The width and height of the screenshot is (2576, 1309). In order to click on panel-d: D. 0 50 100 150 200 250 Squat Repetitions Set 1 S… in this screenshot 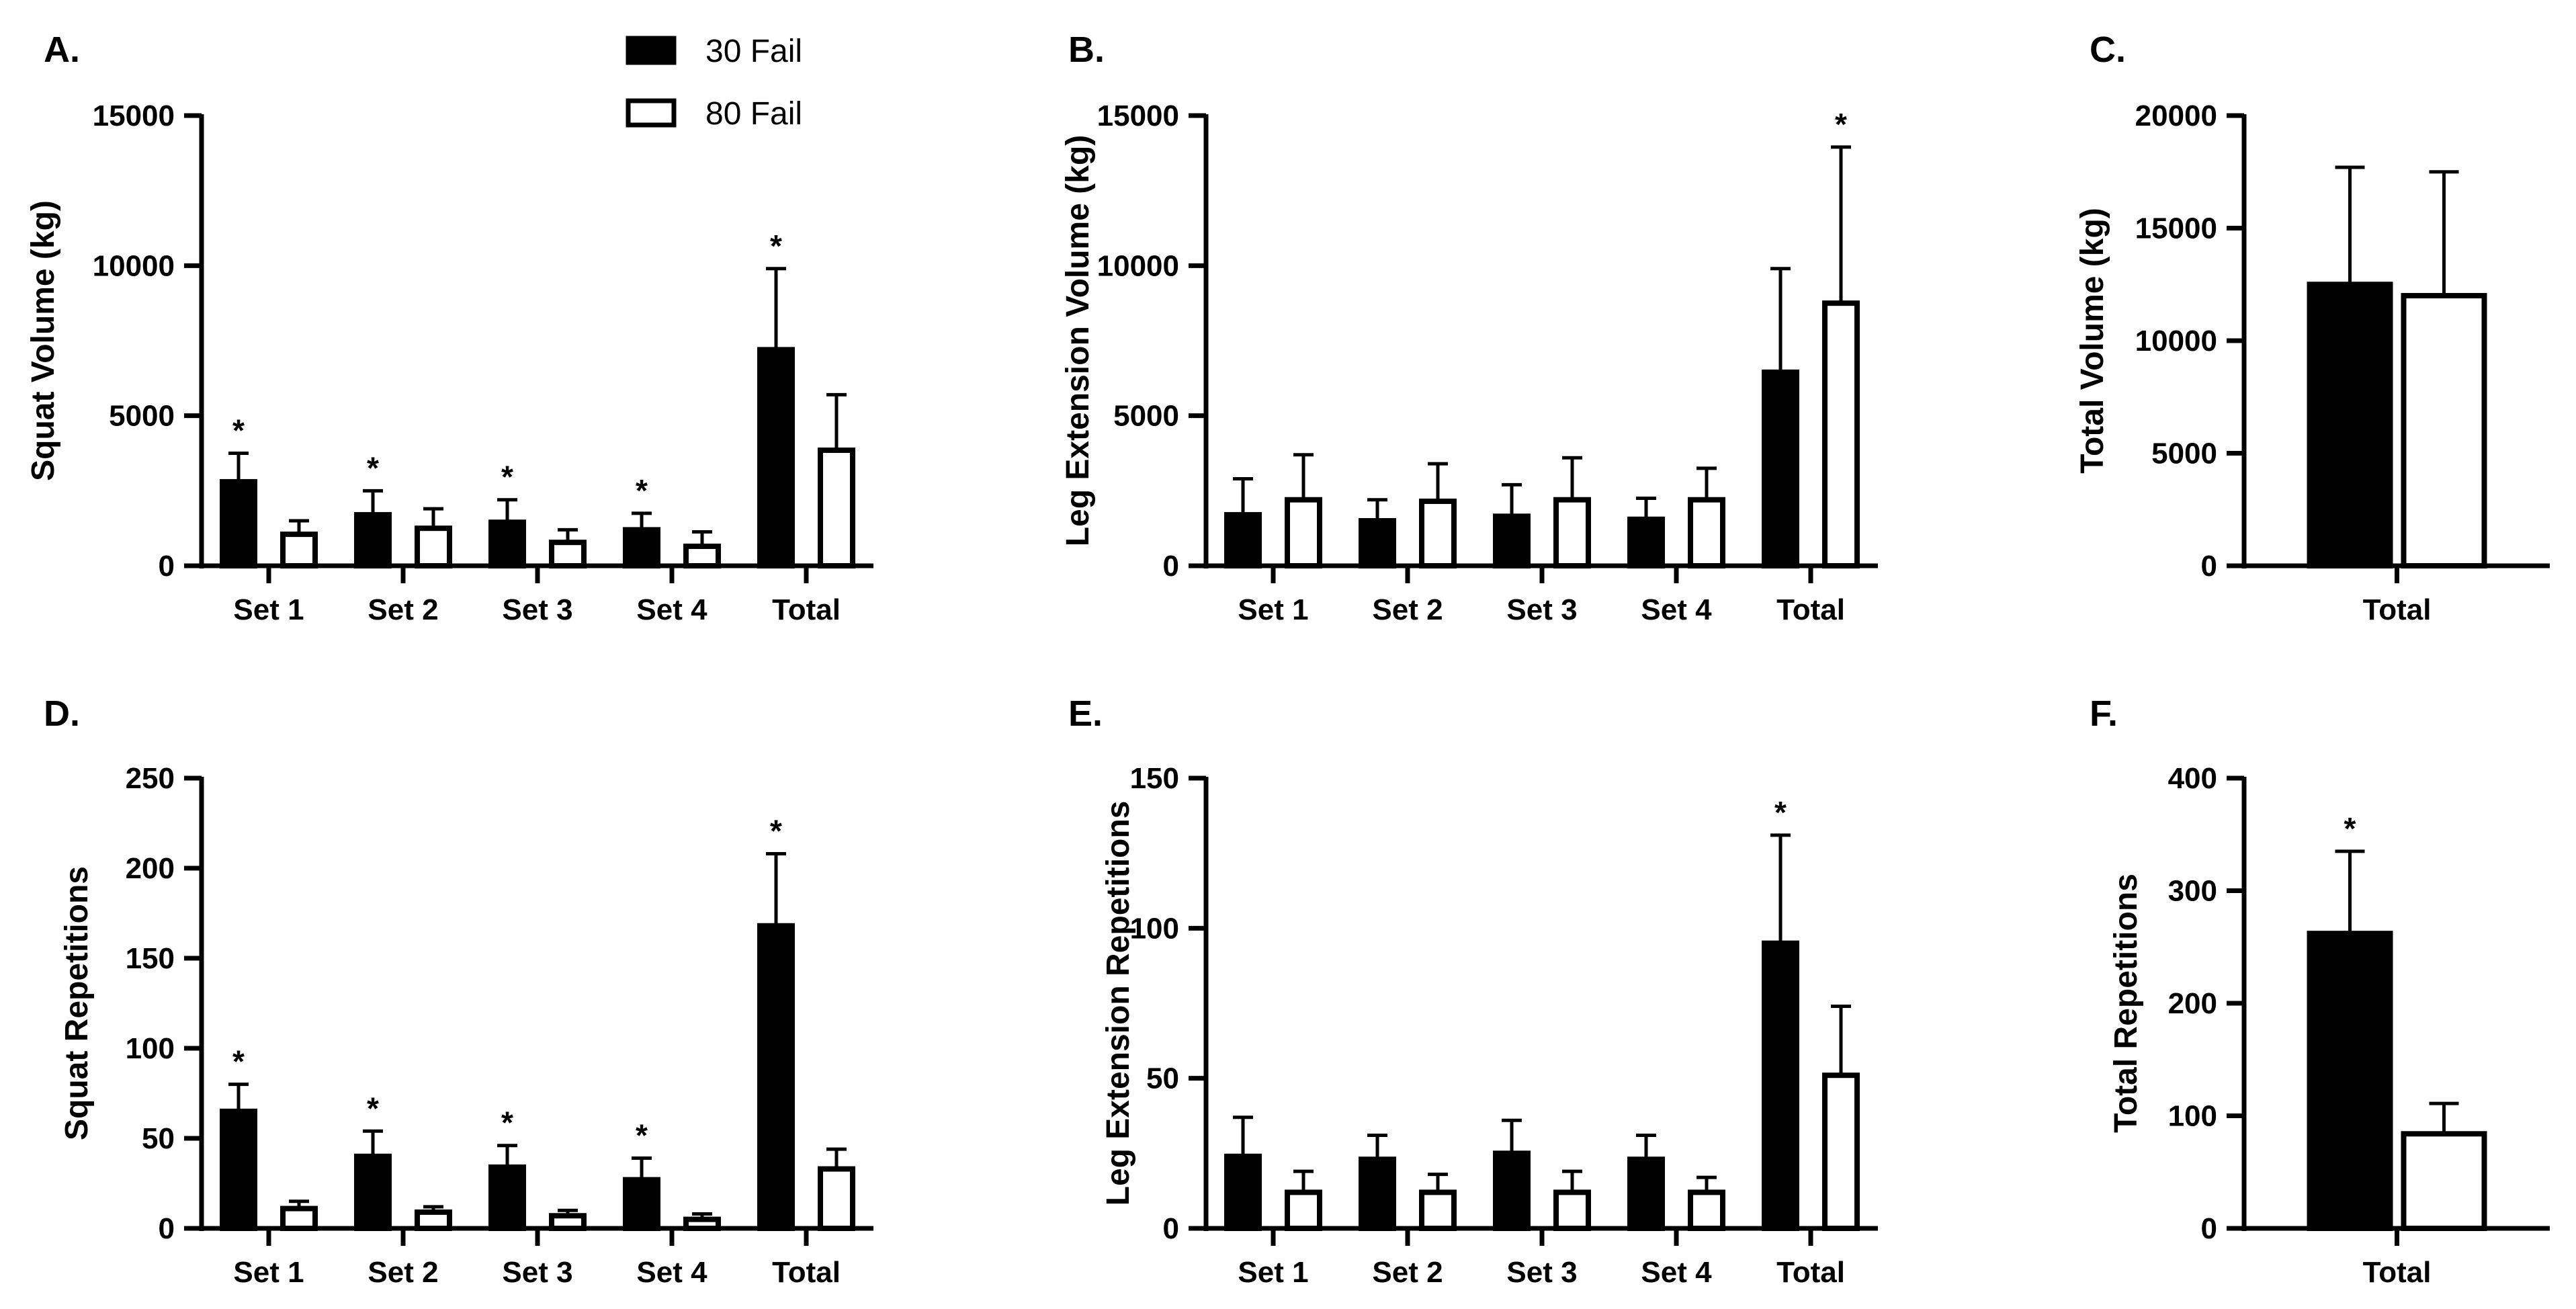, I will do `click(458, 991)`.